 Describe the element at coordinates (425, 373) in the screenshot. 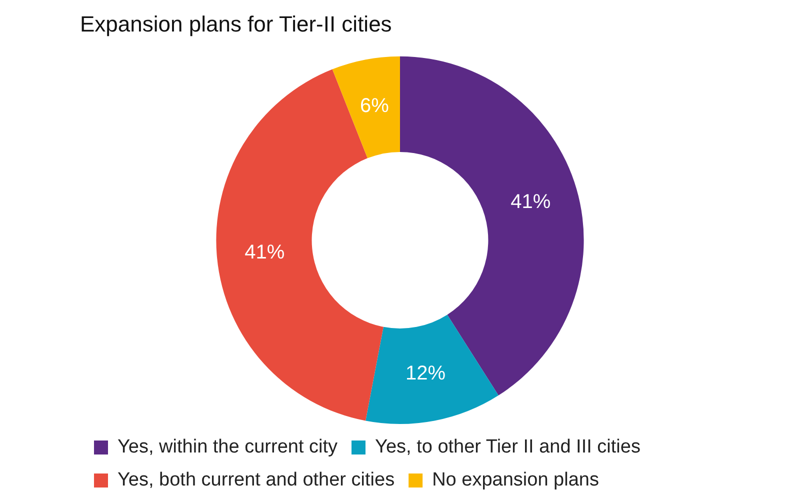

I see `data-label: 12%` at that location.